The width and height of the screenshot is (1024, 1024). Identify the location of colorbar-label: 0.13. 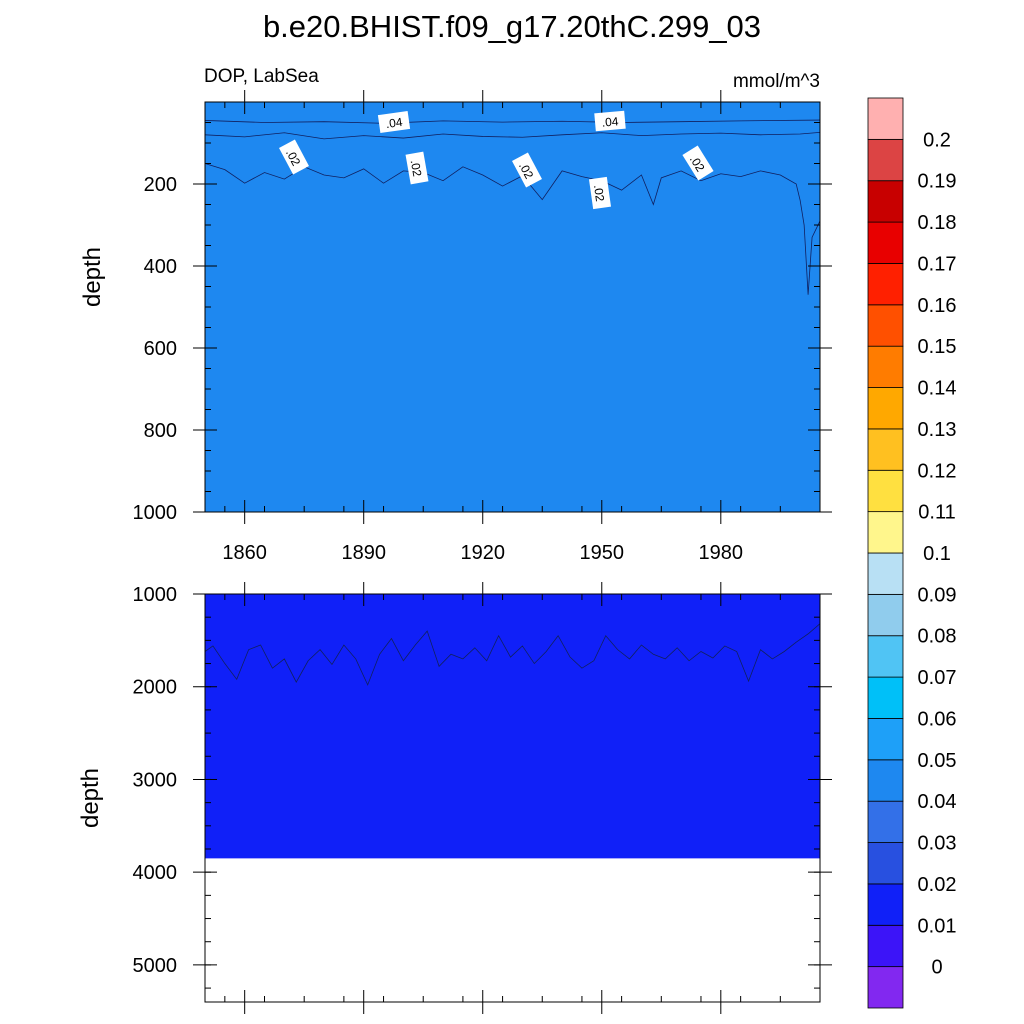
(937, 430).